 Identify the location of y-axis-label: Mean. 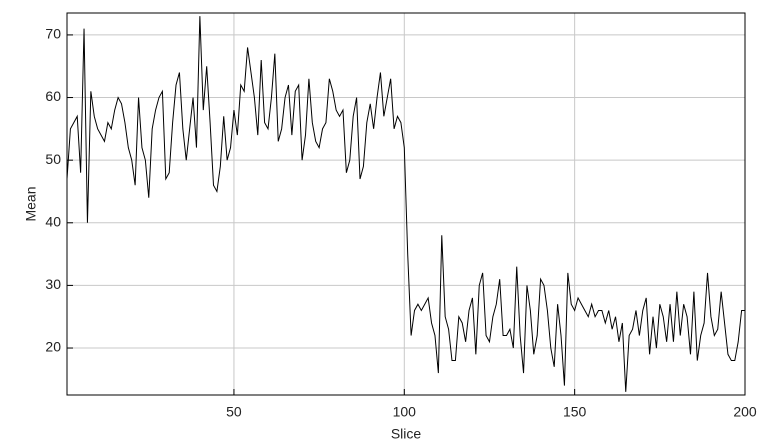
(31, 203).